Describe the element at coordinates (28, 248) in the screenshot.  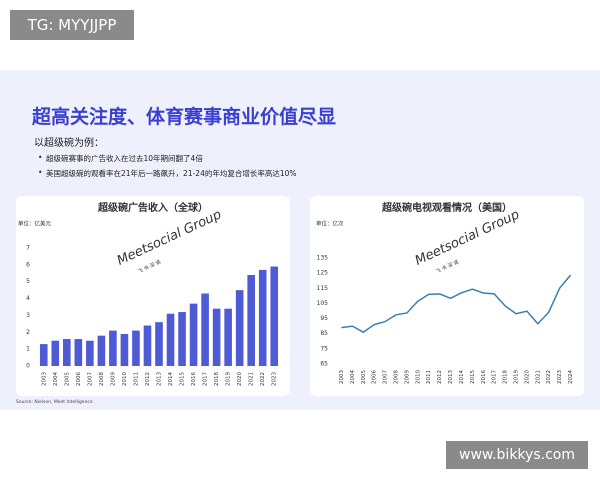
I see `y-tick-label: 7` at that location.